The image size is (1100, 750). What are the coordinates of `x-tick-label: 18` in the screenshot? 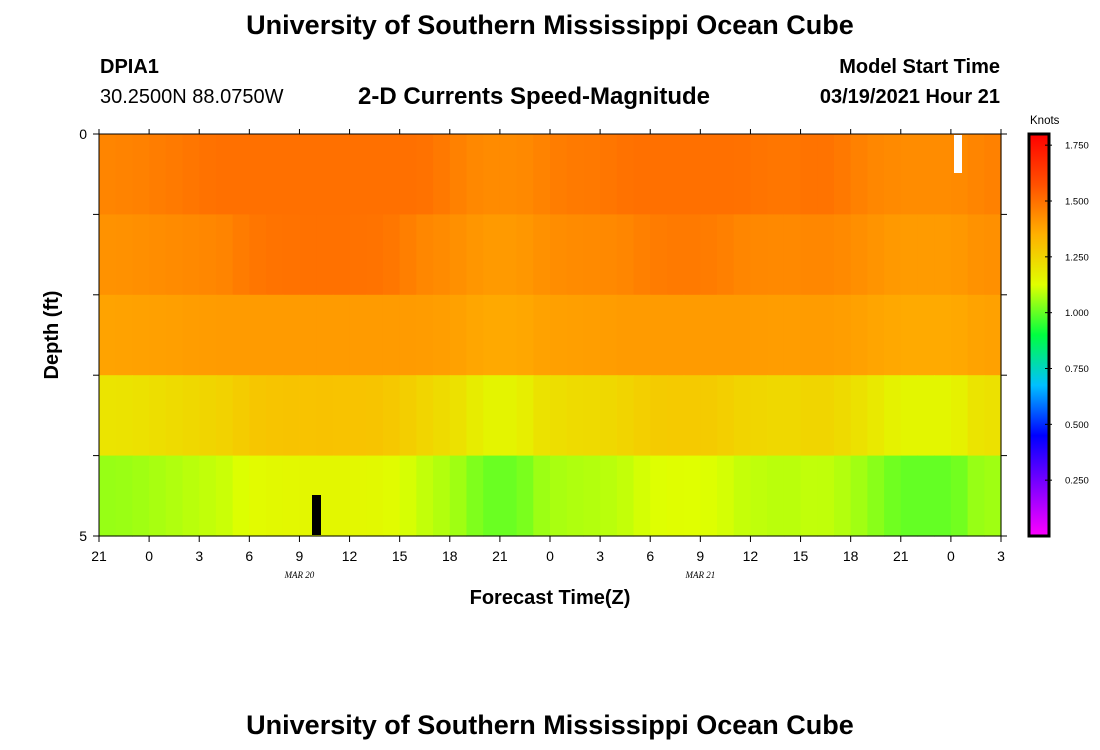 It's located at (450, 556).